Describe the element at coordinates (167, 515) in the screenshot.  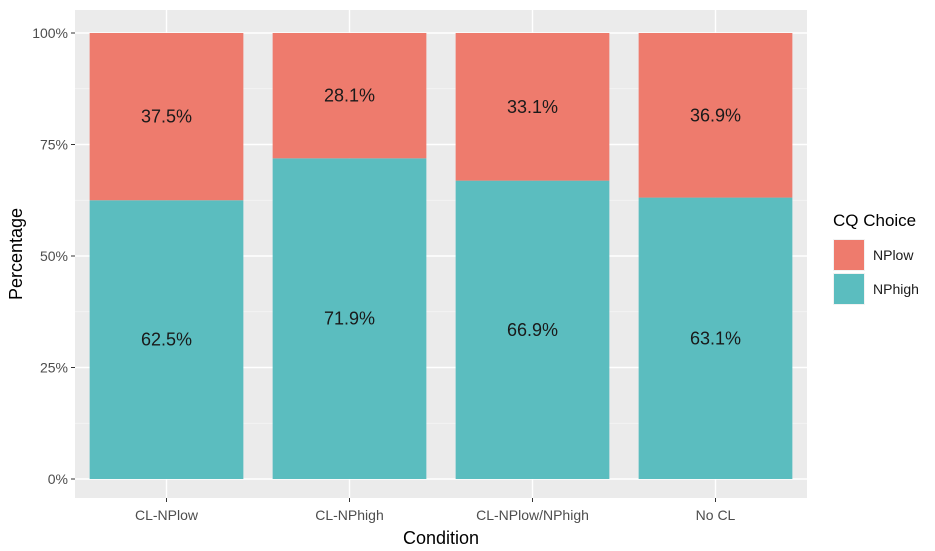
I see `x-tick-label: CL-NPlow` at that location.